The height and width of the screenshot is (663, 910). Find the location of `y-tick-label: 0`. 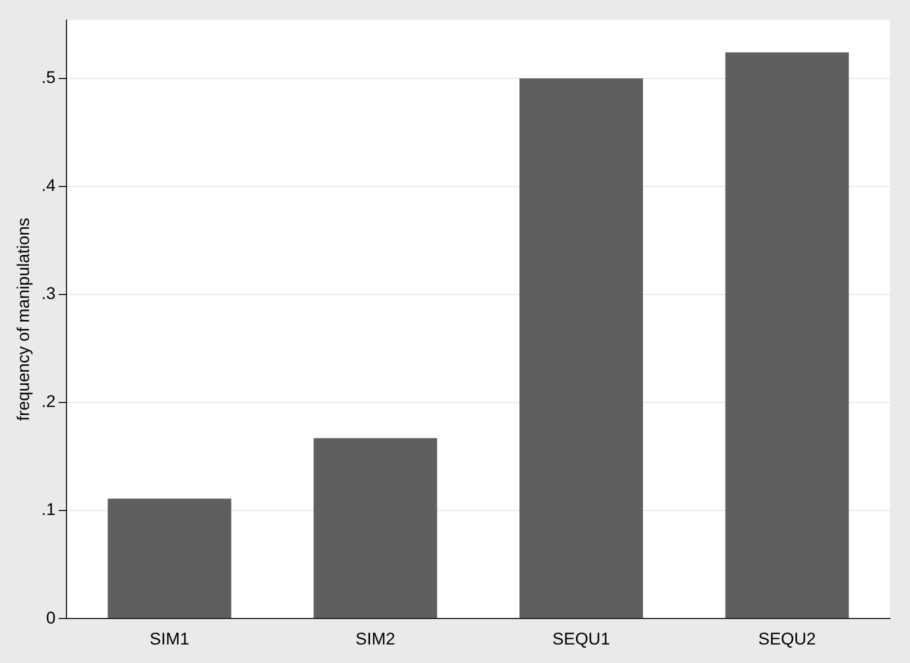

y-tick-label: 0 is located at coordinates (51, 618).